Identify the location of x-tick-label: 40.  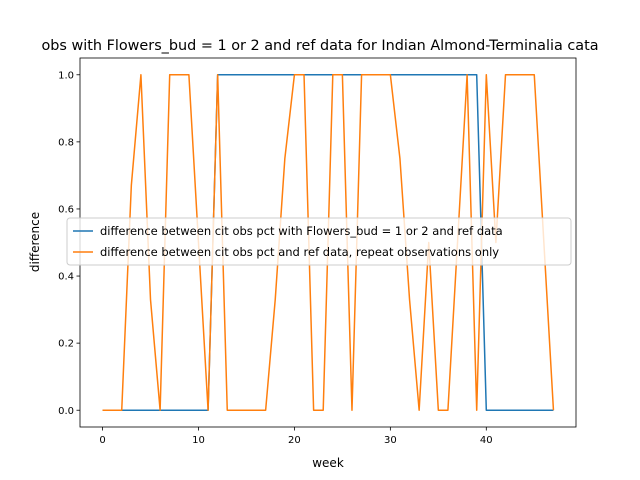
(486, 440).